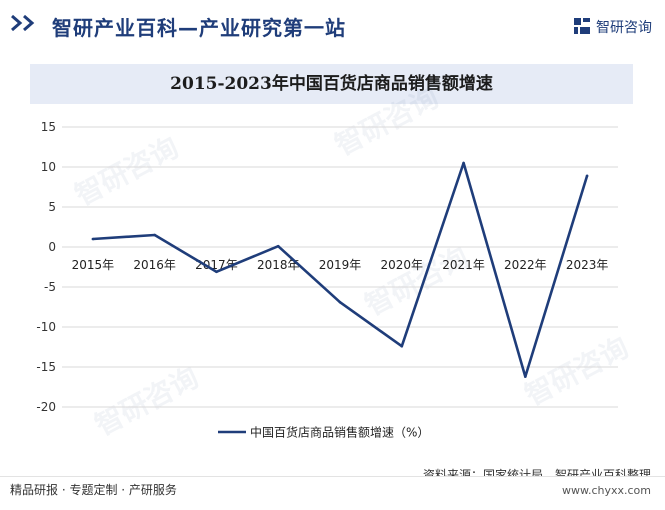  I want to click on footer-bar, so click(332, 493).